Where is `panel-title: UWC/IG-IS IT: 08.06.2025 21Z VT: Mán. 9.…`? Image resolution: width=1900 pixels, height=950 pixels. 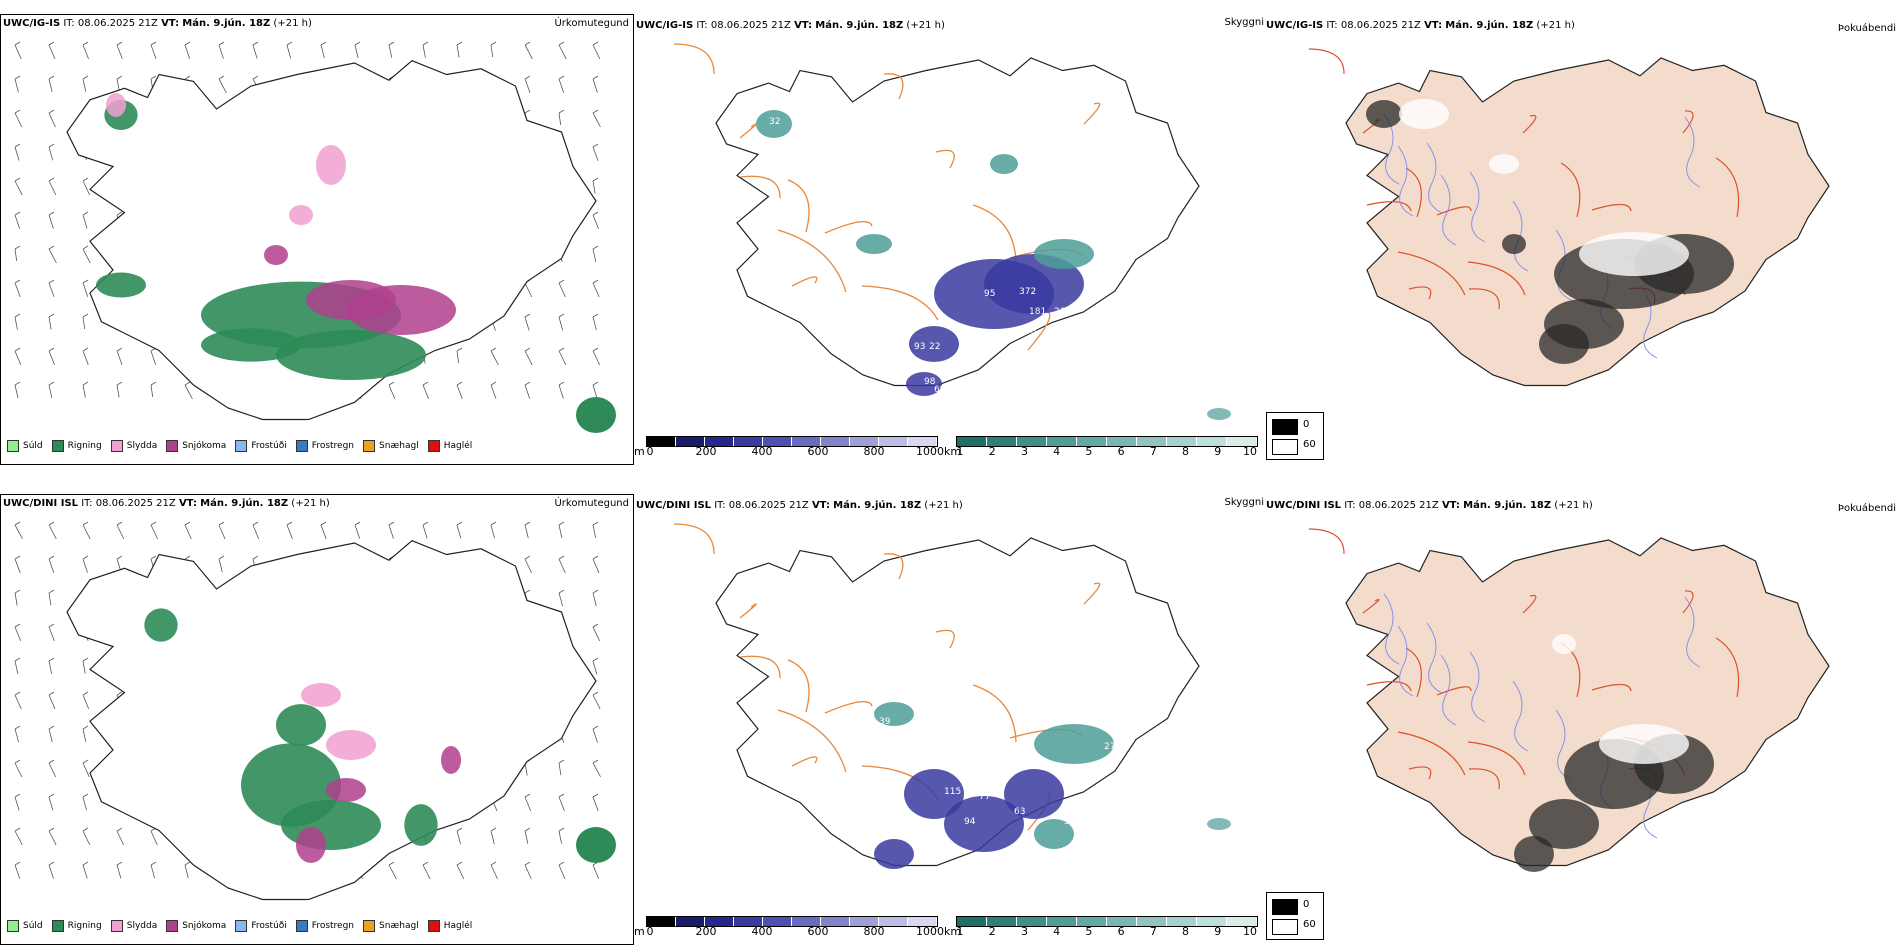
panel-title: UWC/IG-IS IT: 08.06.2025 21Z VT: Mán. 9.… is located at coordinates (157, 23).